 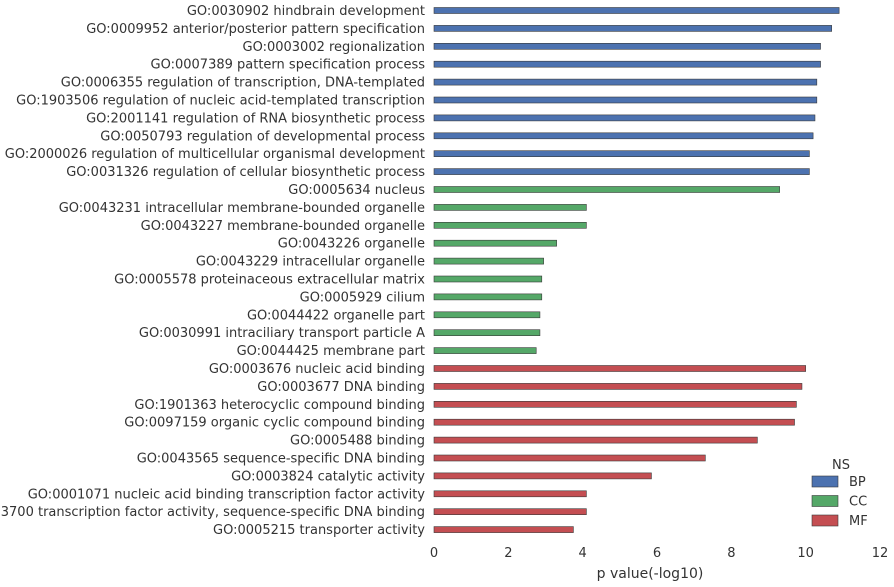 What do you see at coordinates (805, 553) in the screenshot?
I see `x-tick-label: 10` at bounding box center [805, 553].